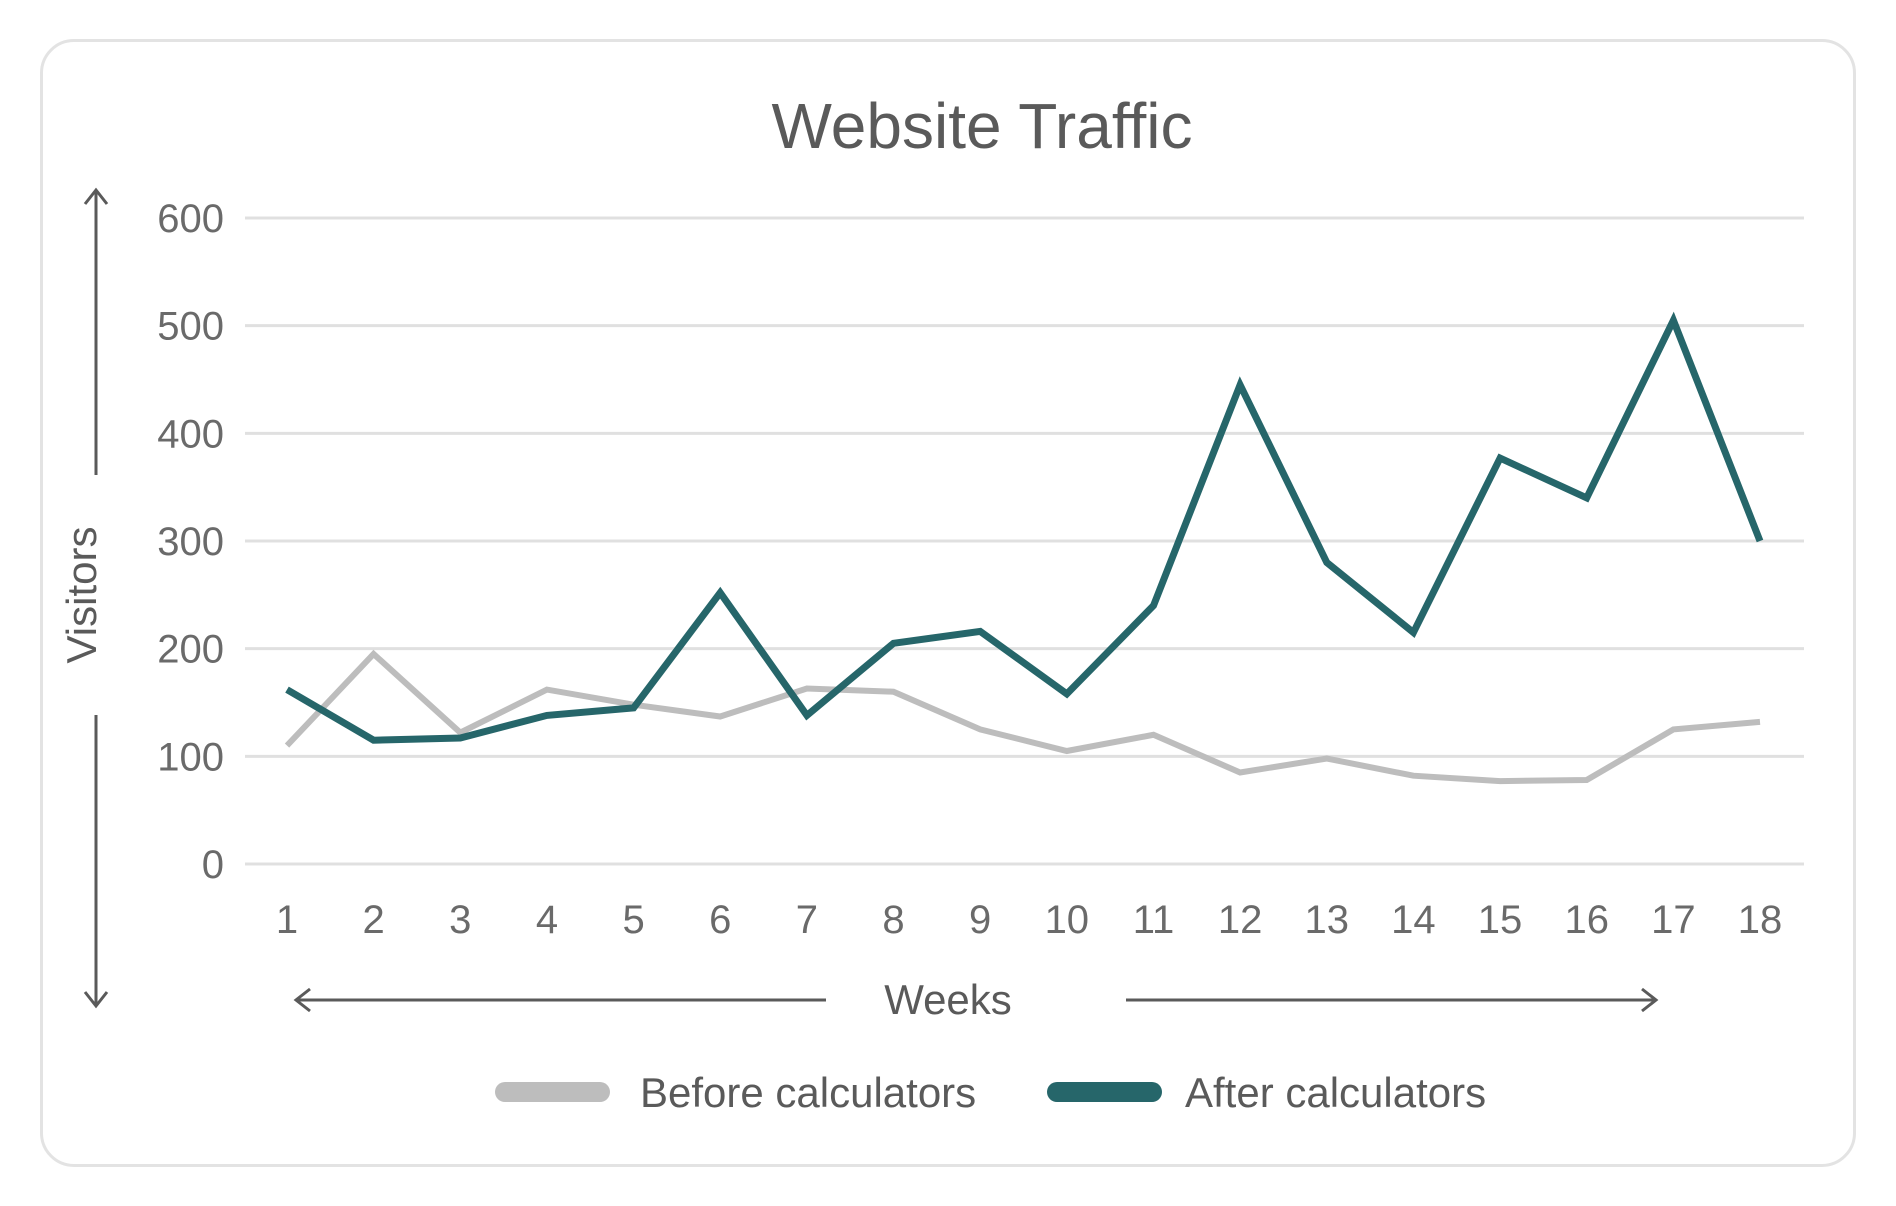 This screenshot has height=1206, width=1896. Describe the element at coordinates (1650, 1000) in the screenshot. I see `x-axis-arrowhead-right` at that location.